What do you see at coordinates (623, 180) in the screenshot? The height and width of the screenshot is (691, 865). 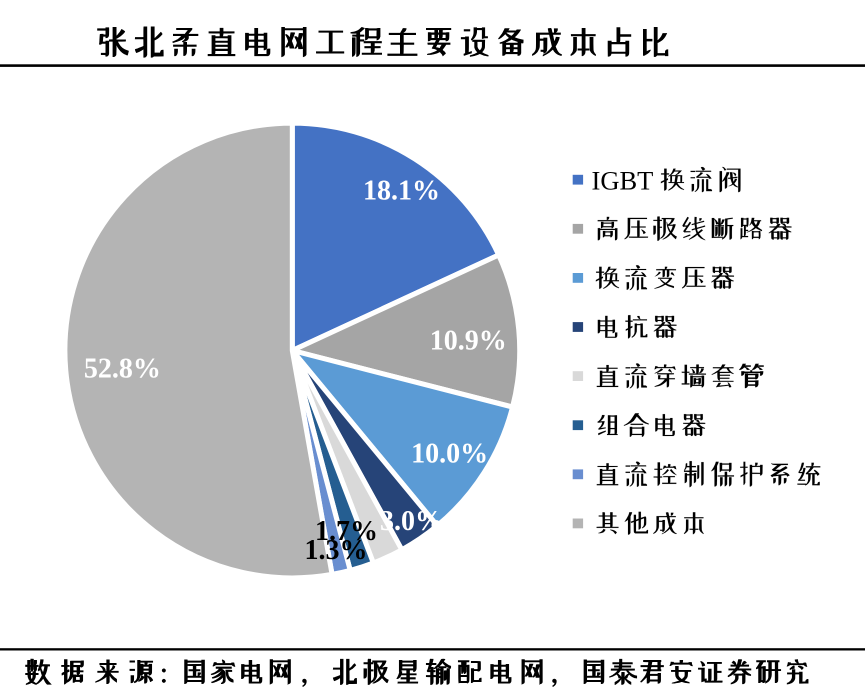 I see `svg-text: IGBT` at bounding box center [623, 180].